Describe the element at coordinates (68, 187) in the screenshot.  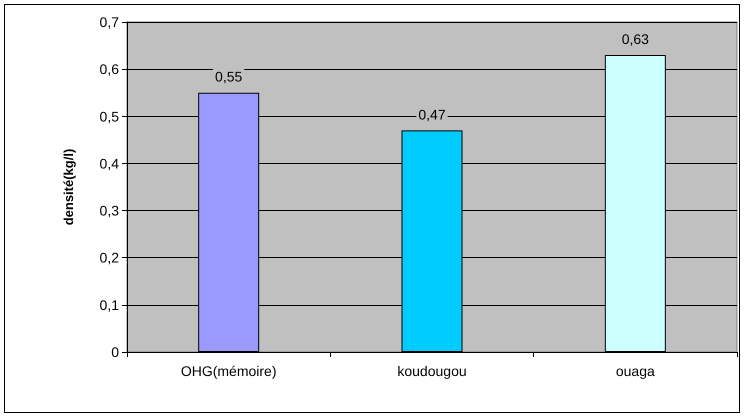
I see `y-axis-title: densité(kg/l)` at that location.